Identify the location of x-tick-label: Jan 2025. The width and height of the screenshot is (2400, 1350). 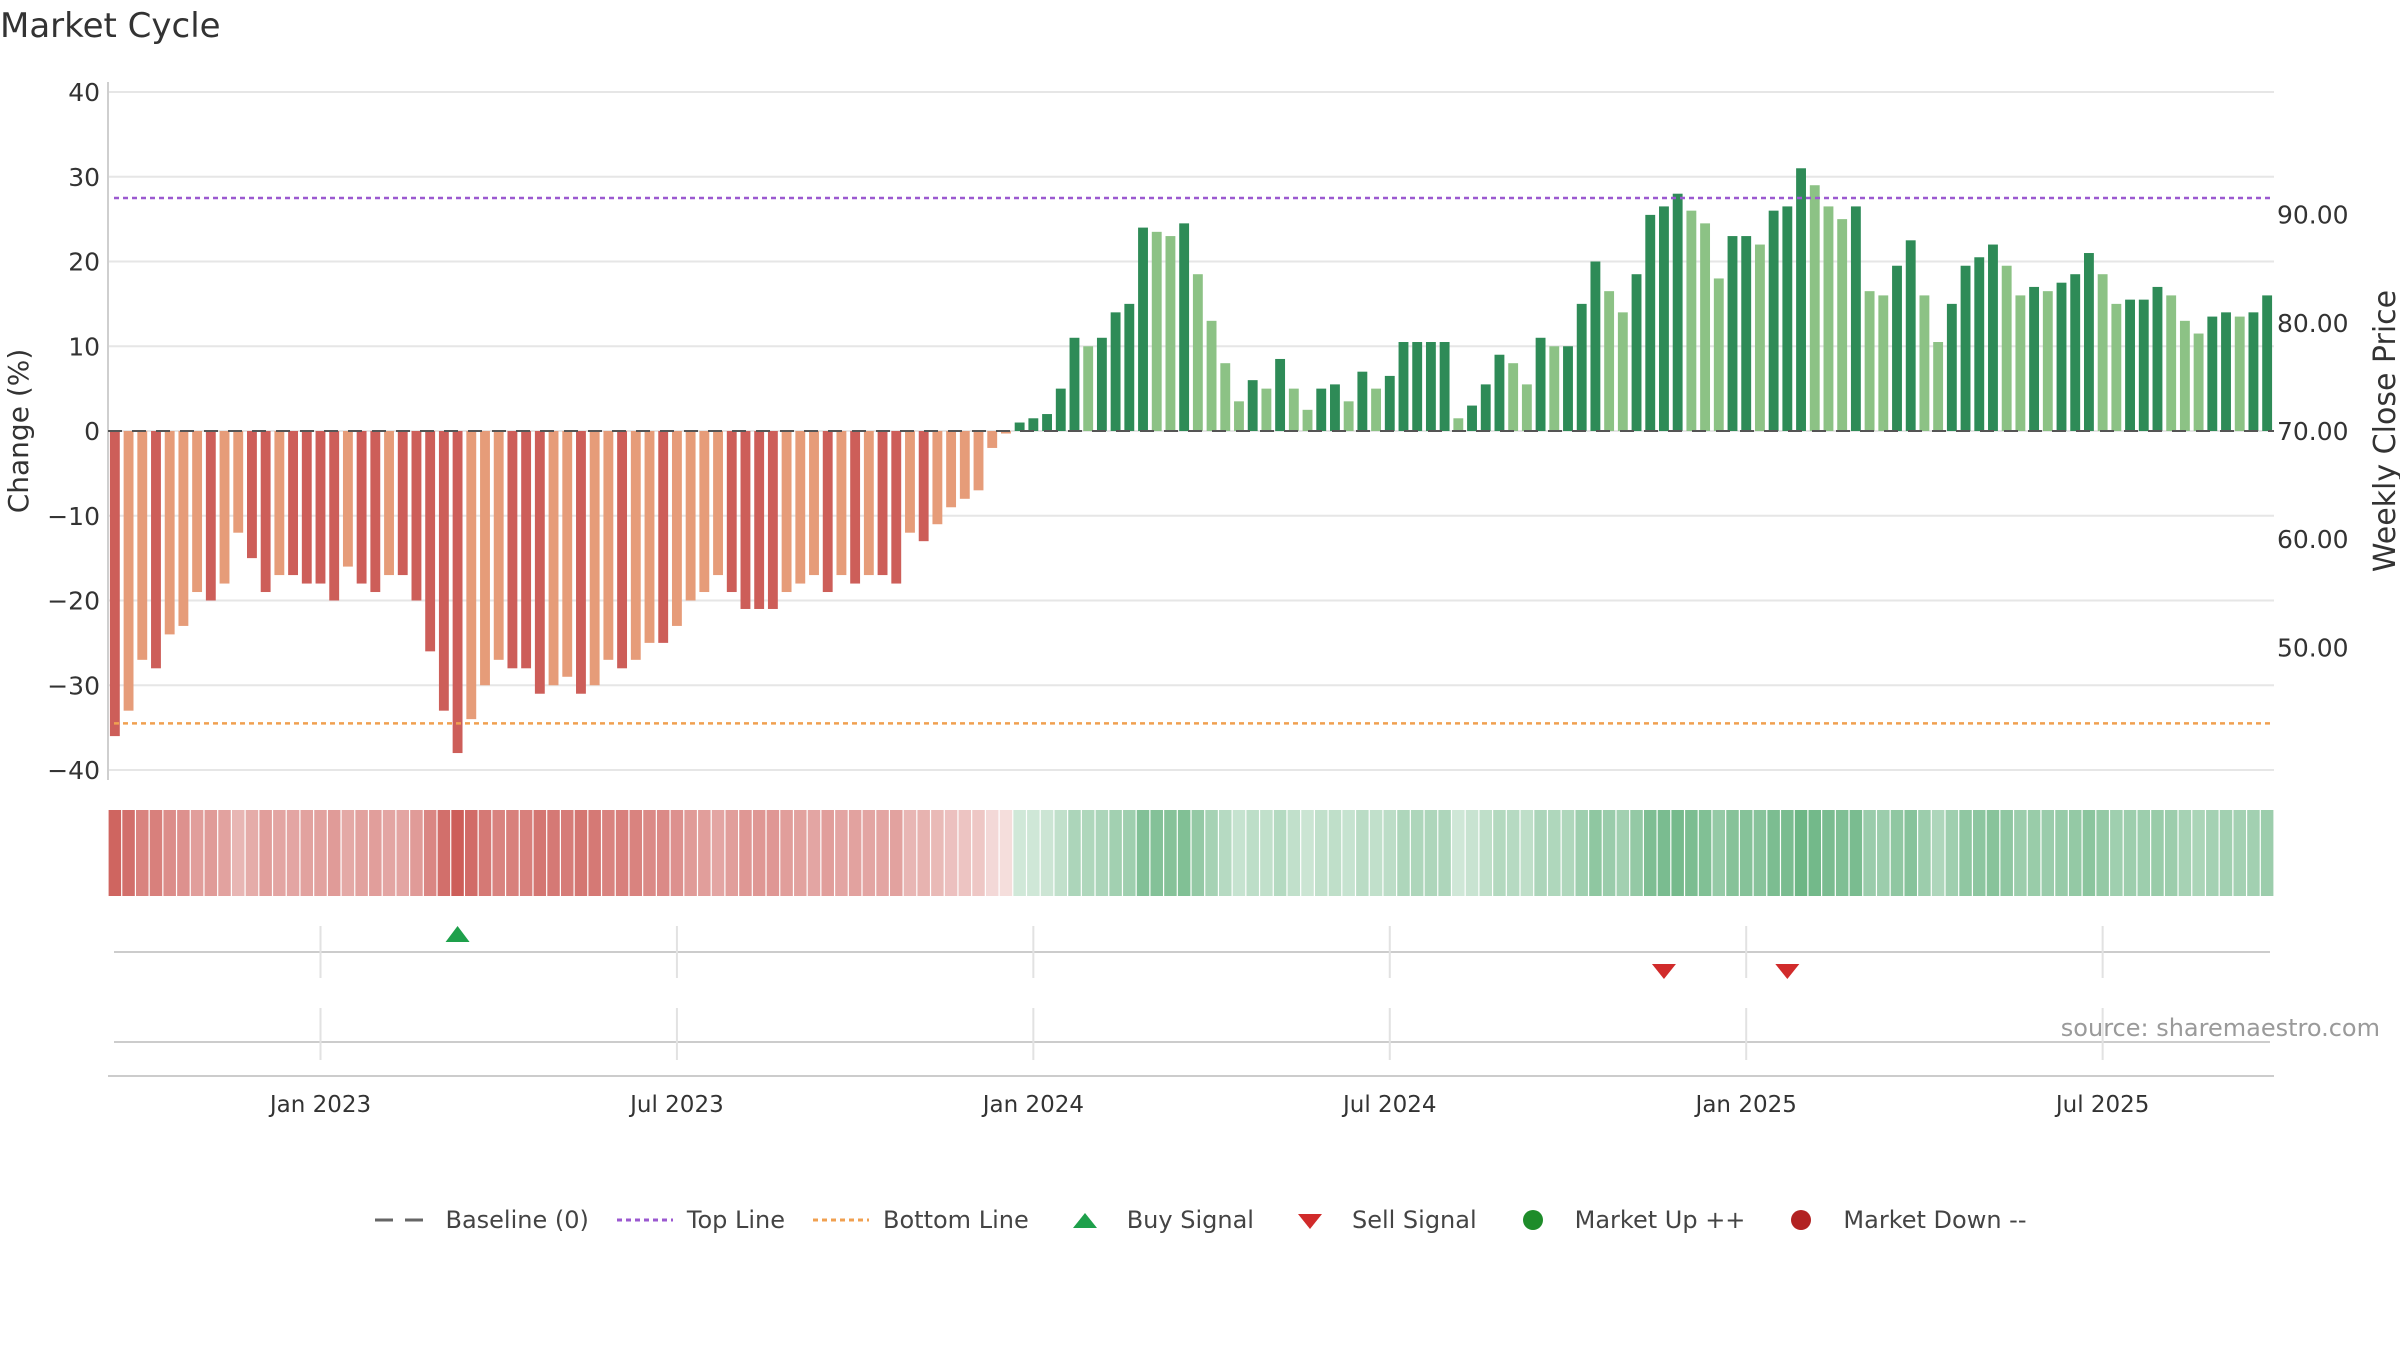
(1745, 1105).